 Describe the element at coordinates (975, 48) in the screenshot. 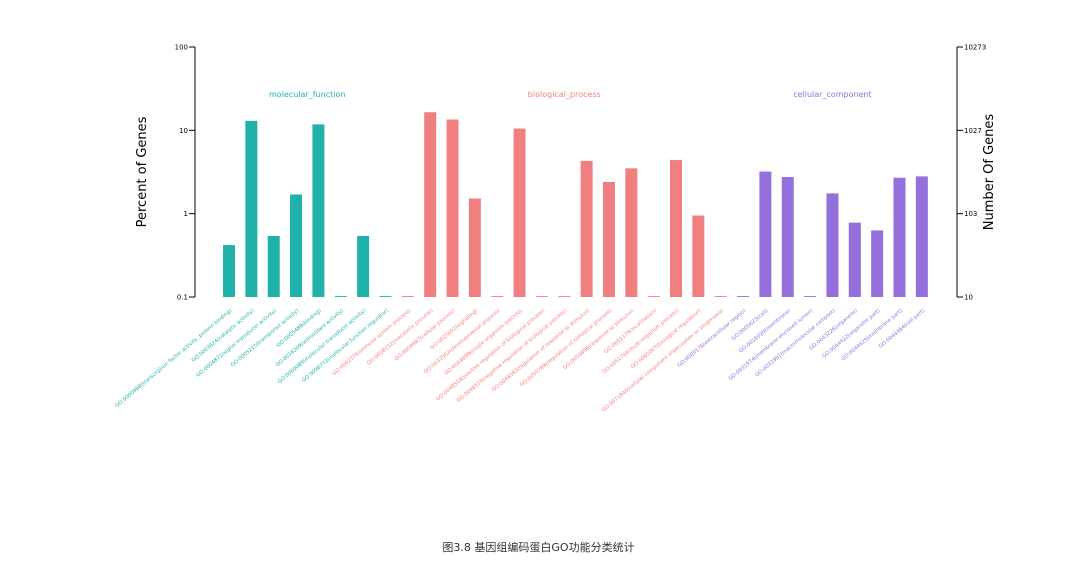

I see `y-right-tick-label: 10273` at that location.